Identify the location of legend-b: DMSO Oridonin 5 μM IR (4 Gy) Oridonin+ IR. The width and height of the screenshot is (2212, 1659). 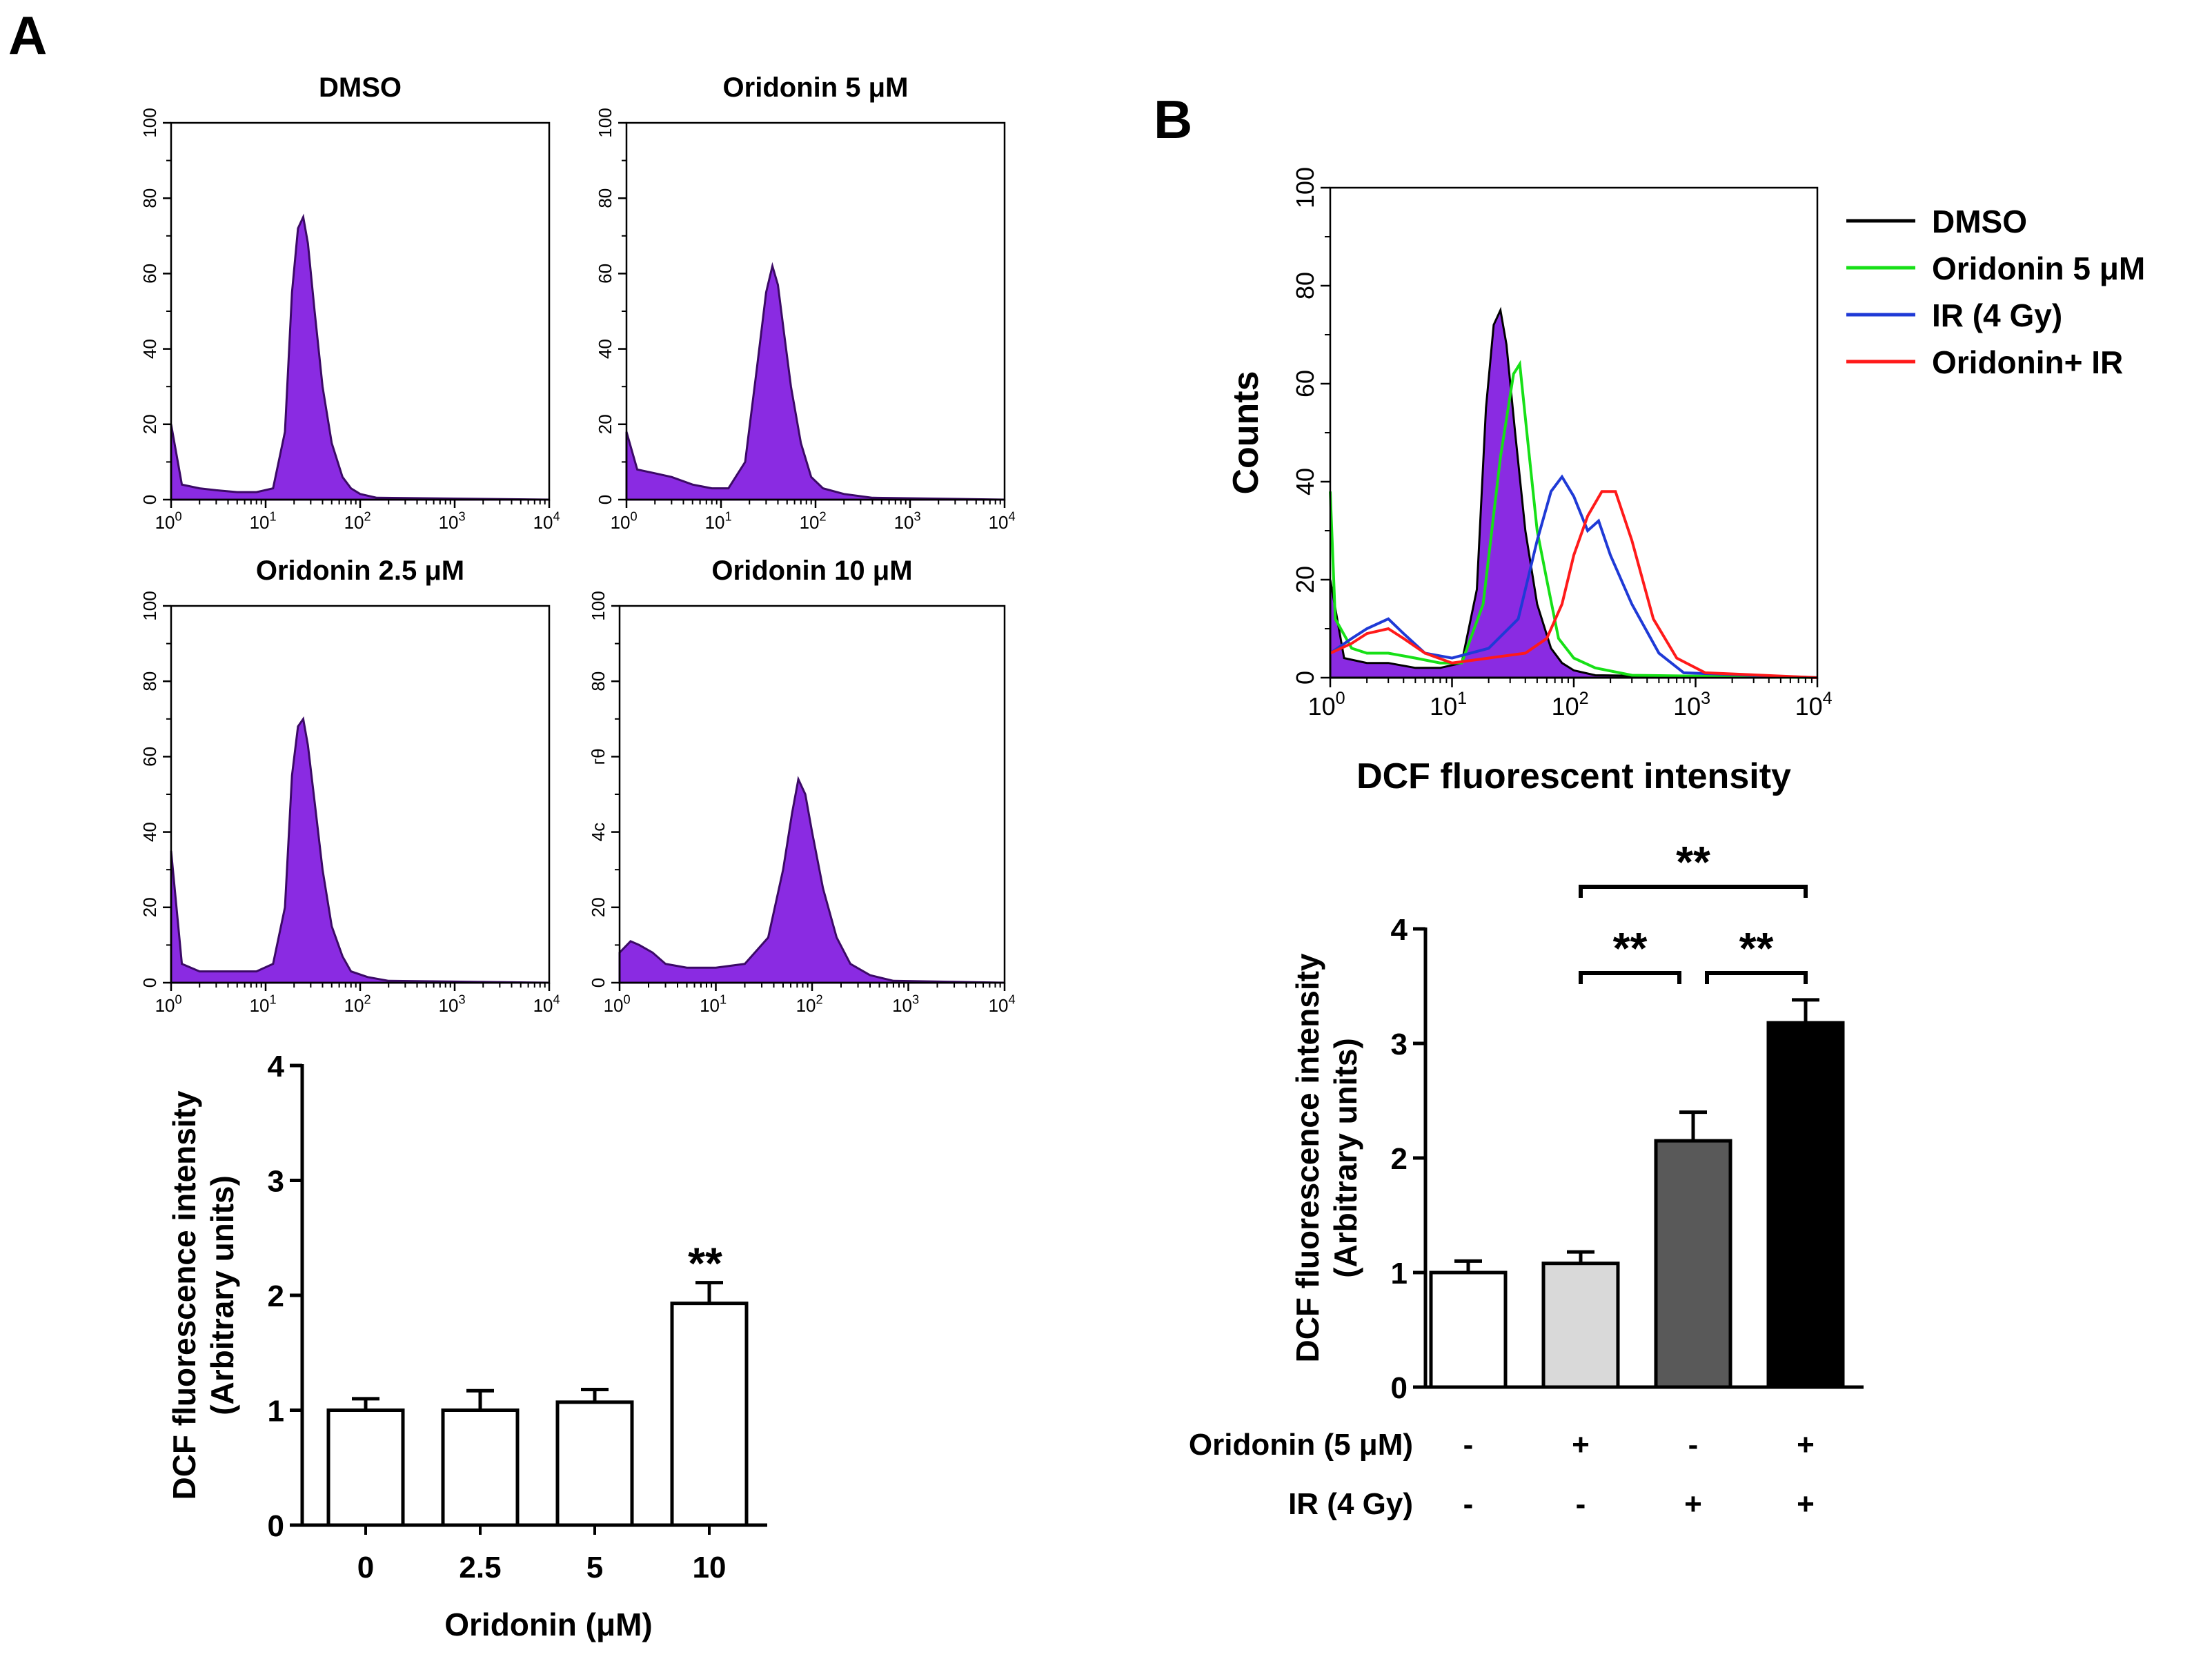
(1996, 292).